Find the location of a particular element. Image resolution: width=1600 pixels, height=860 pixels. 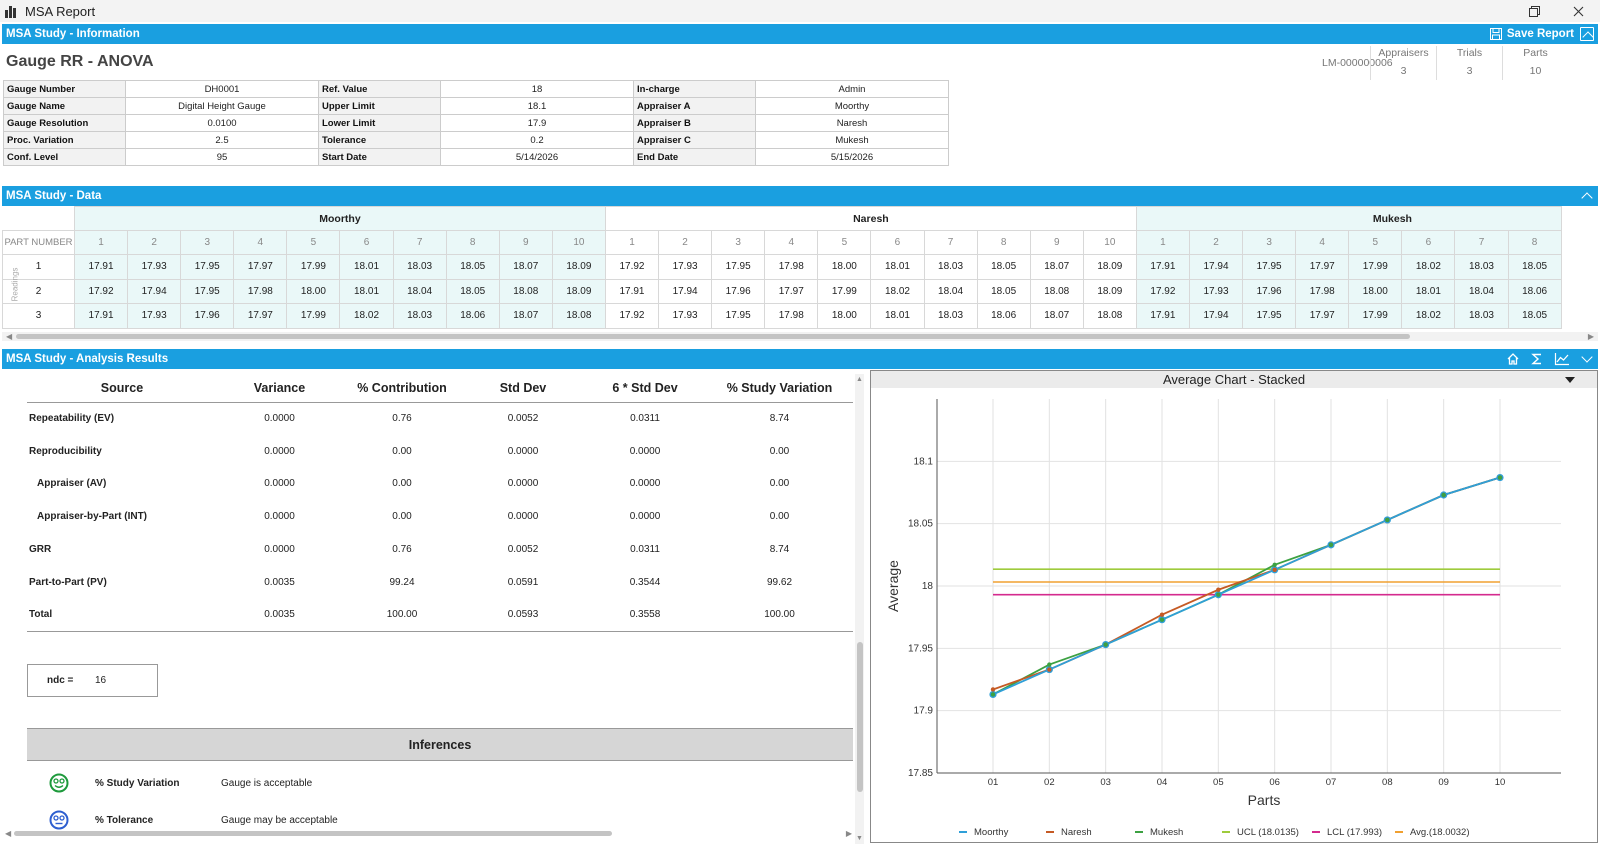

collapse-info-icon is located at coordinates (1587, 34).